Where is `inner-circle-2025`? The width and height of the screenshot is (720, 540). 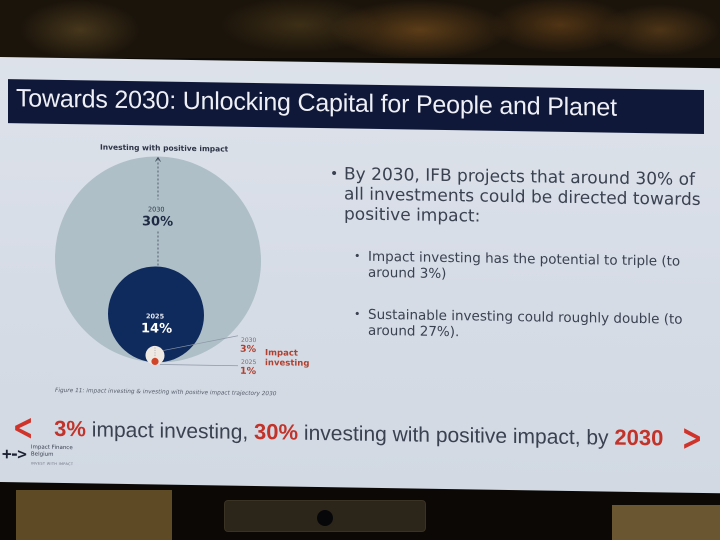
inner-circle-2025 is located at coordinates (156, 314).